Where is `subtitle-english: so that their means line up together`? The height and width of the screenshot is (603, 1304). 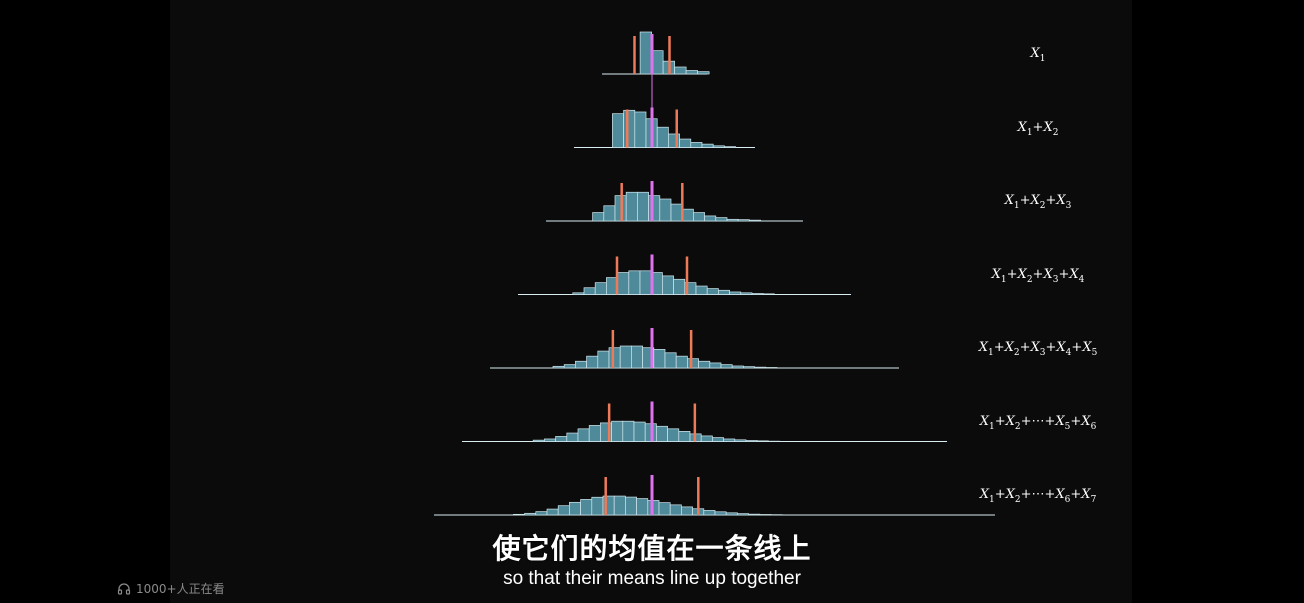 subtitle-english: so that their means line up together is located at coordinates (652, 578).